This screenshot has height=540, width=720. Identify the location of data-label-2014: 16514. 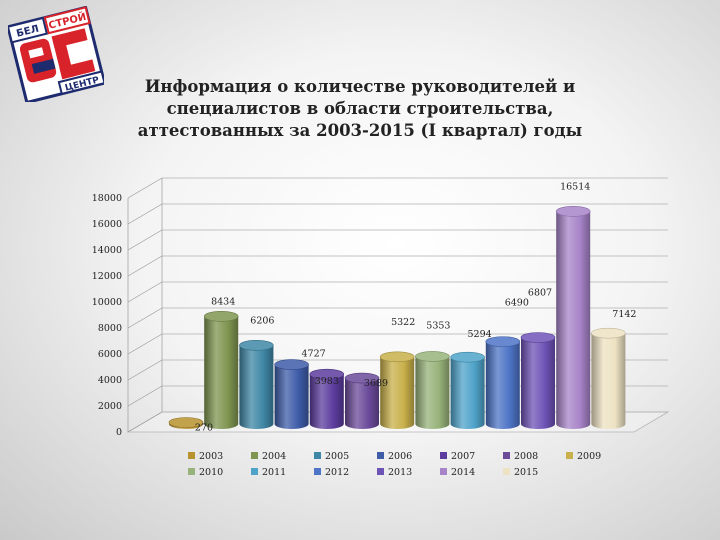
(575, 186).